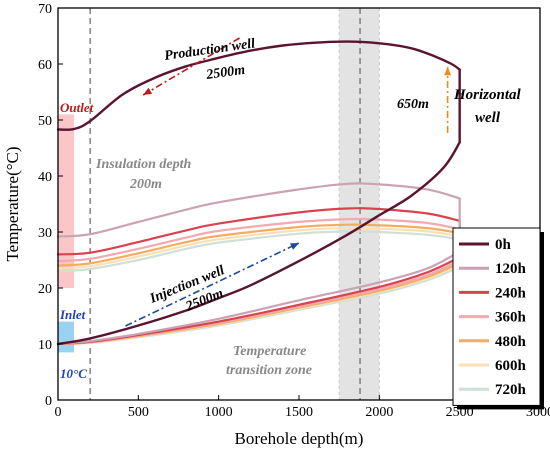  What do you see at coordinates (145, 184) in the screenshot?
I see `insulation-depth-value: 200m` at bounding box center [145, 184].